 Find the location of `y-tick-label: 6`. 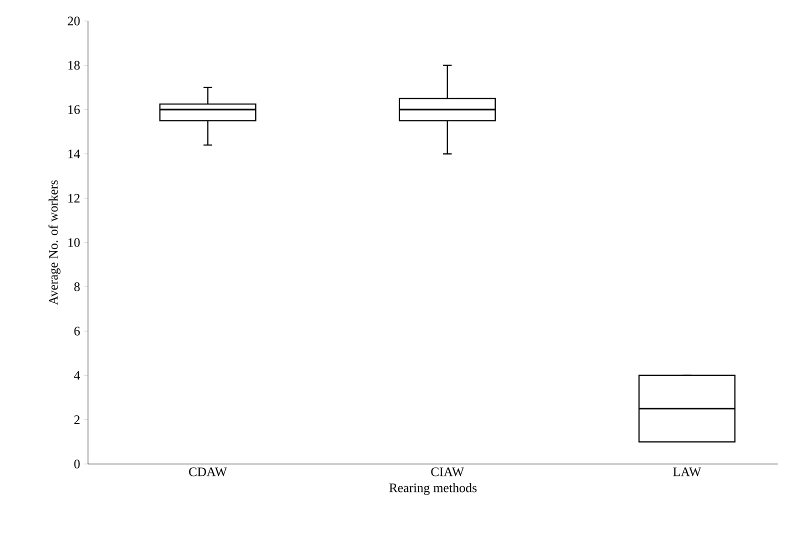

y-tick-label: 6 is located at coordinates (77, 331).